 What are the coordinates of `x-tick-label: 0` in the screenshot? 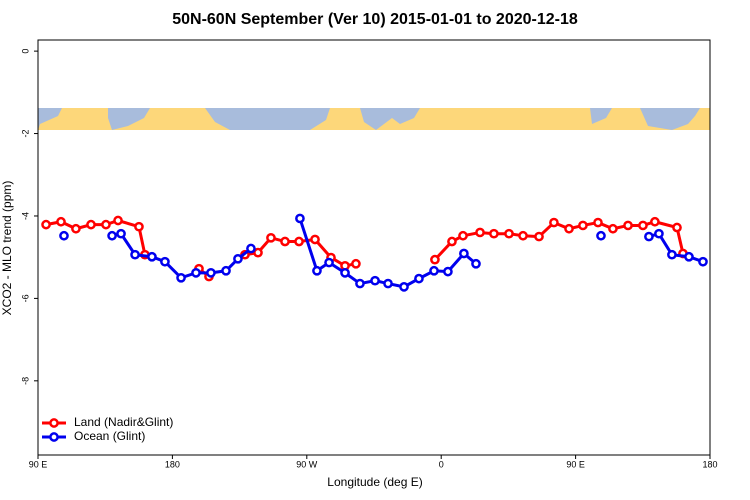 It's located at (441, 464).